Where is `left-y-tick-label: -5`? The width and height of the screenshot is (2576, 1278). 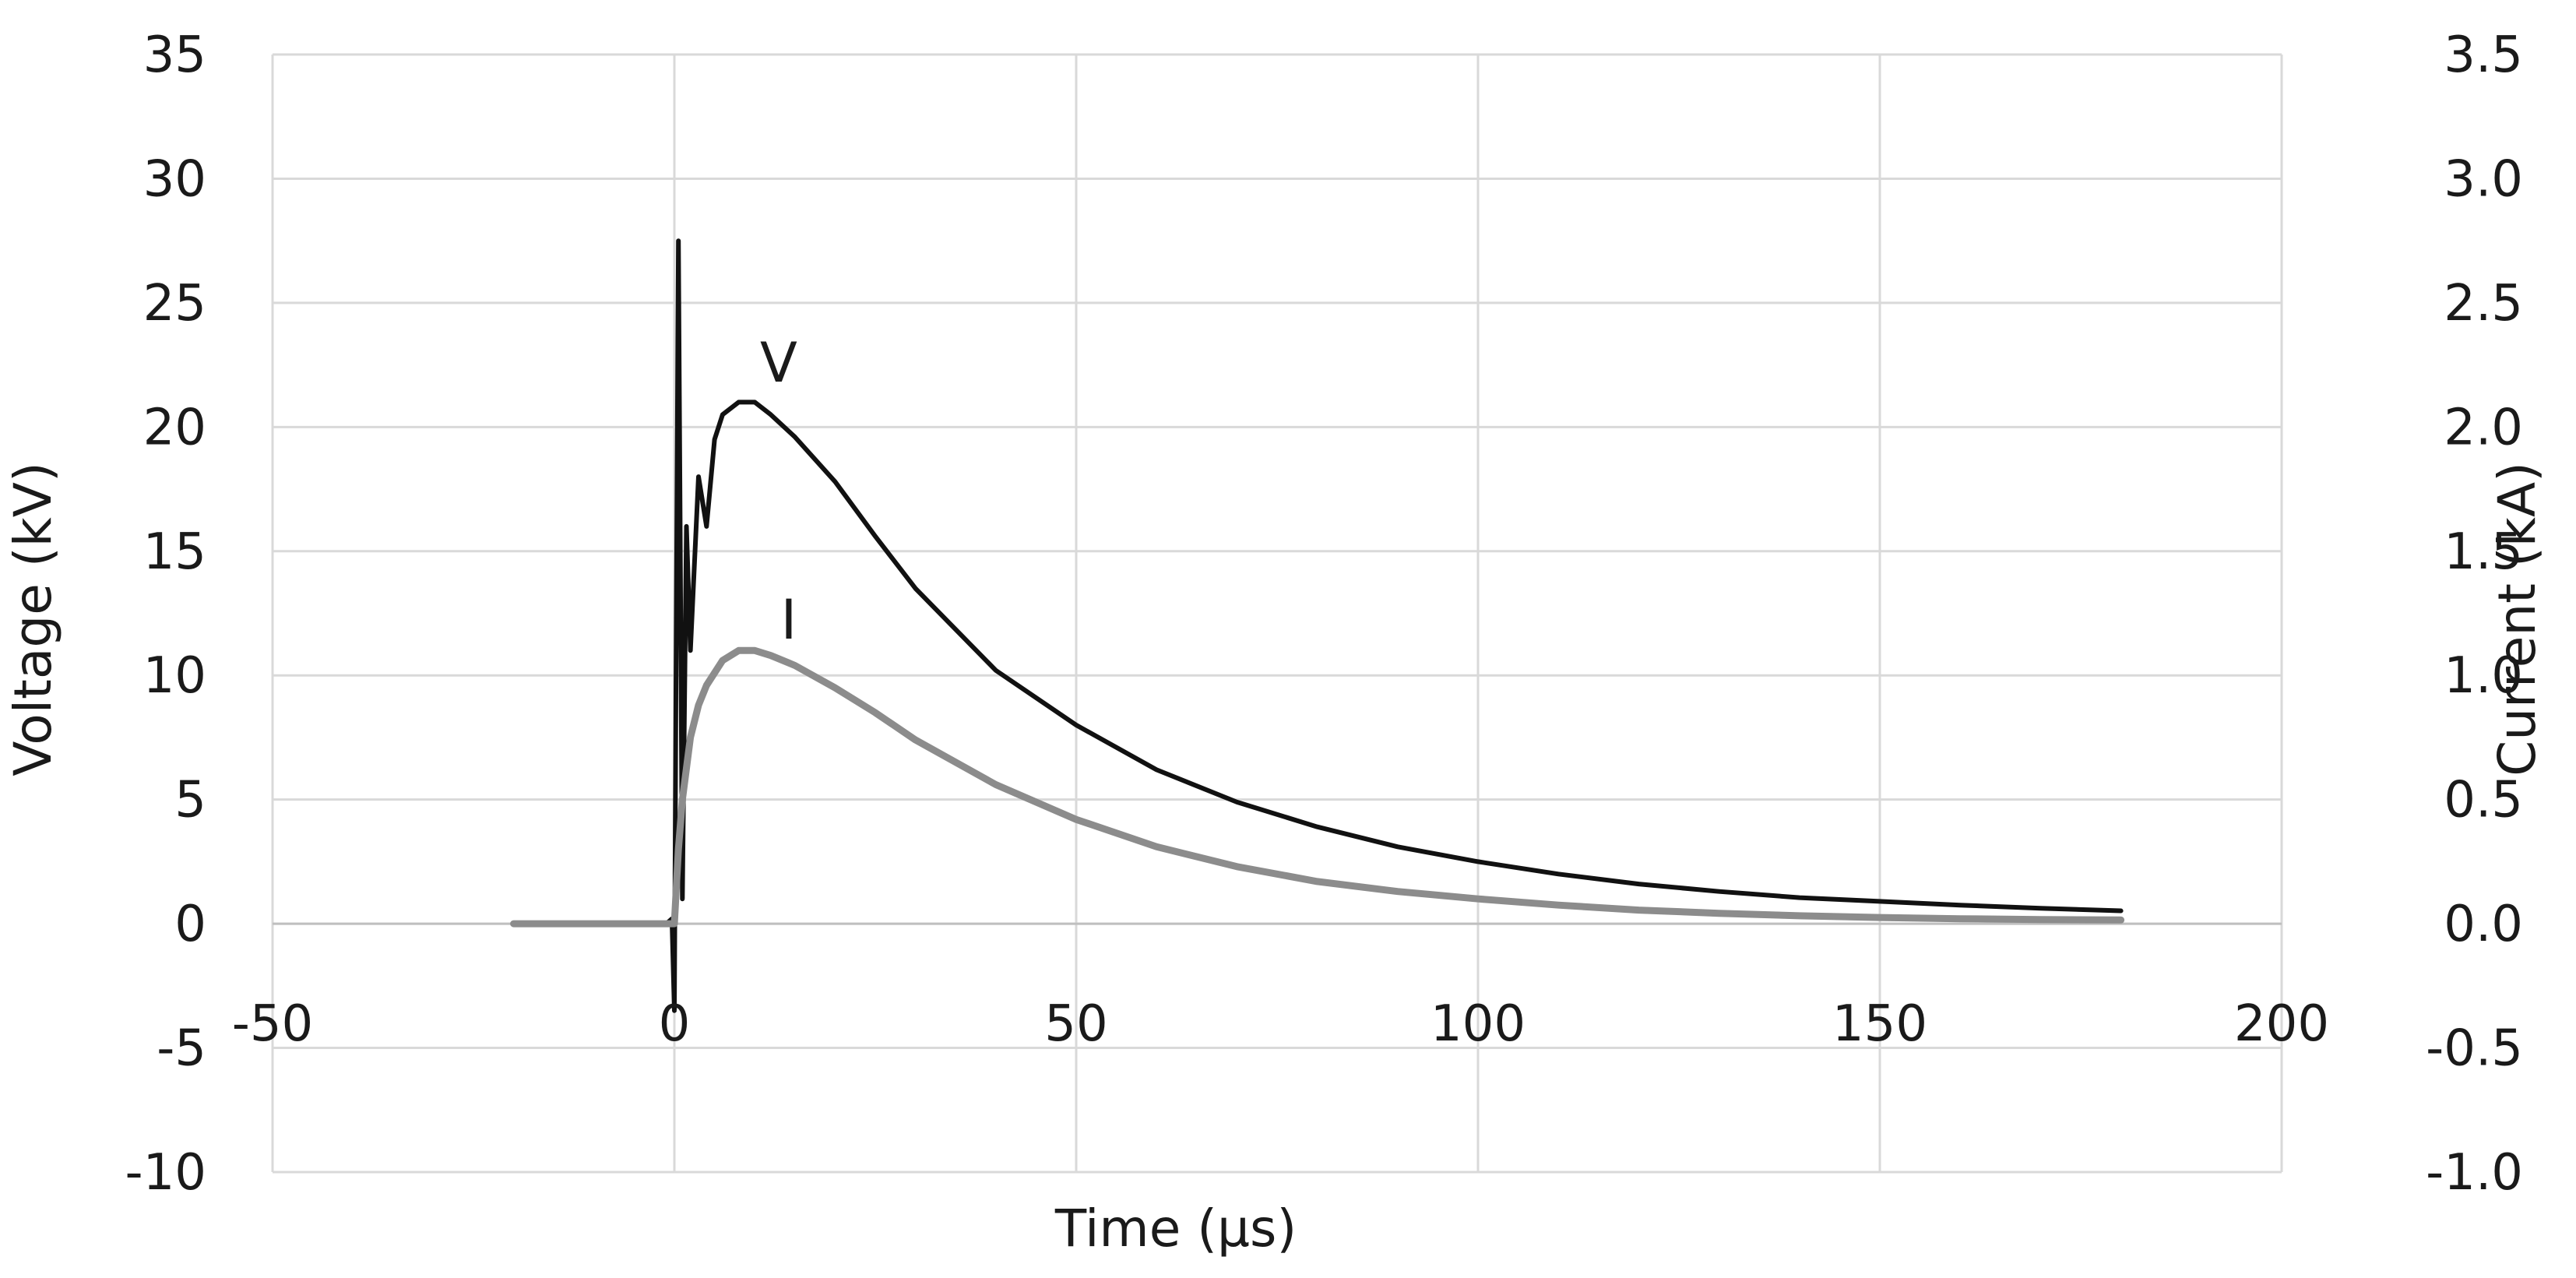
left-y-tick-label: -5 is located at coordinates (181, 1049).